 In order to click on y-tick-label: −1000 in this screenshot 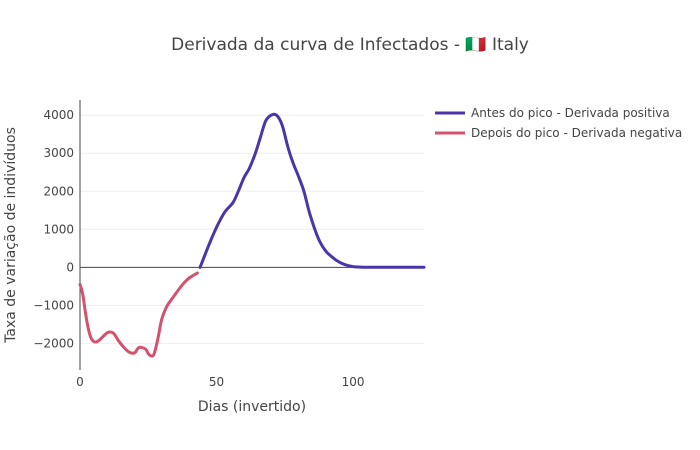, I will do `click(53, 305)`.